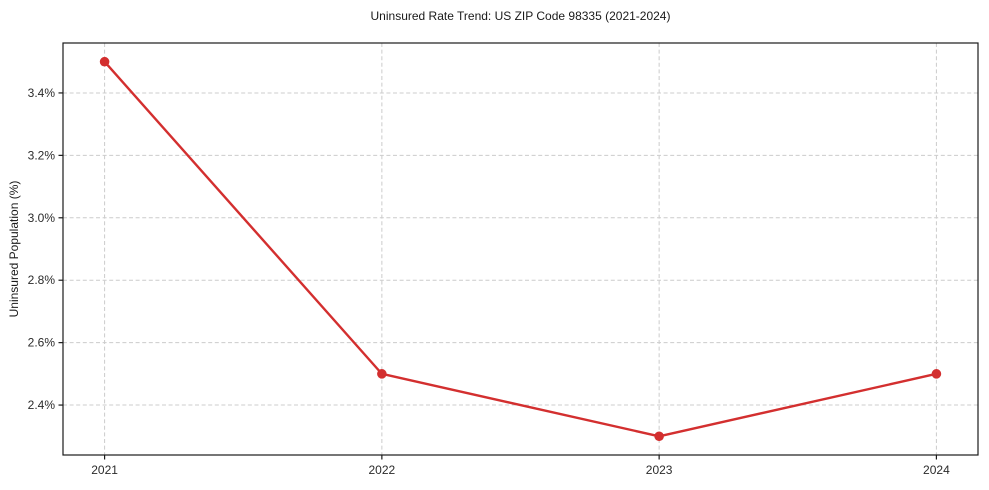 The image size is (989, 490). What do you see at coordinates (382, 470) in the screenshot?
I see `x-tick-label: 2022` at bounding box center [382, 470].